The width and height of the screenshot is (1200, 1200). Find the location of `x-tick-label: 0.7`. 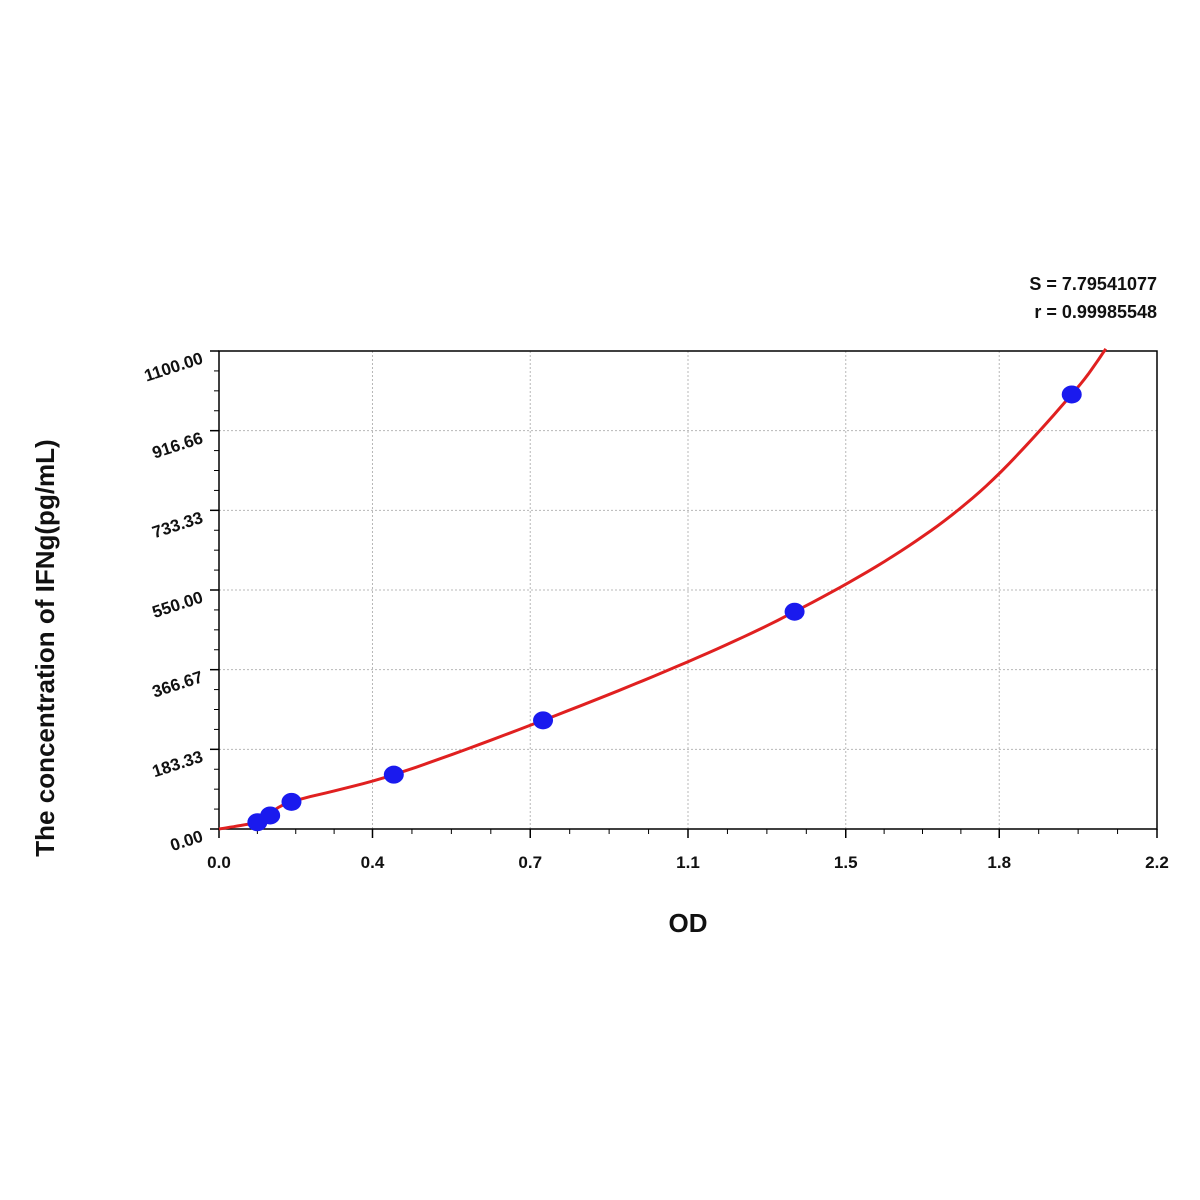

x-tick-label: 0.7 is located at coordinates (530, 862).